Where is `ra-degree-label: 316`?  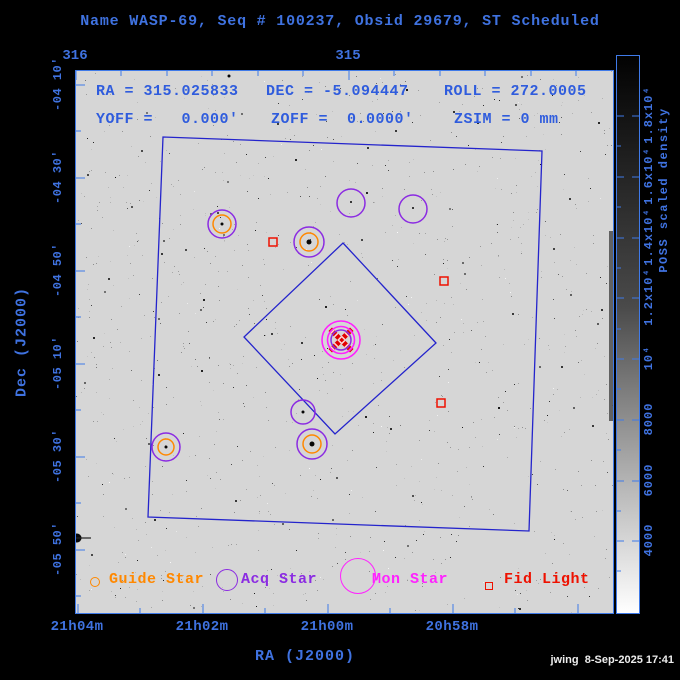
ra-degree-label: 316 is located at coordinates (75, 56).